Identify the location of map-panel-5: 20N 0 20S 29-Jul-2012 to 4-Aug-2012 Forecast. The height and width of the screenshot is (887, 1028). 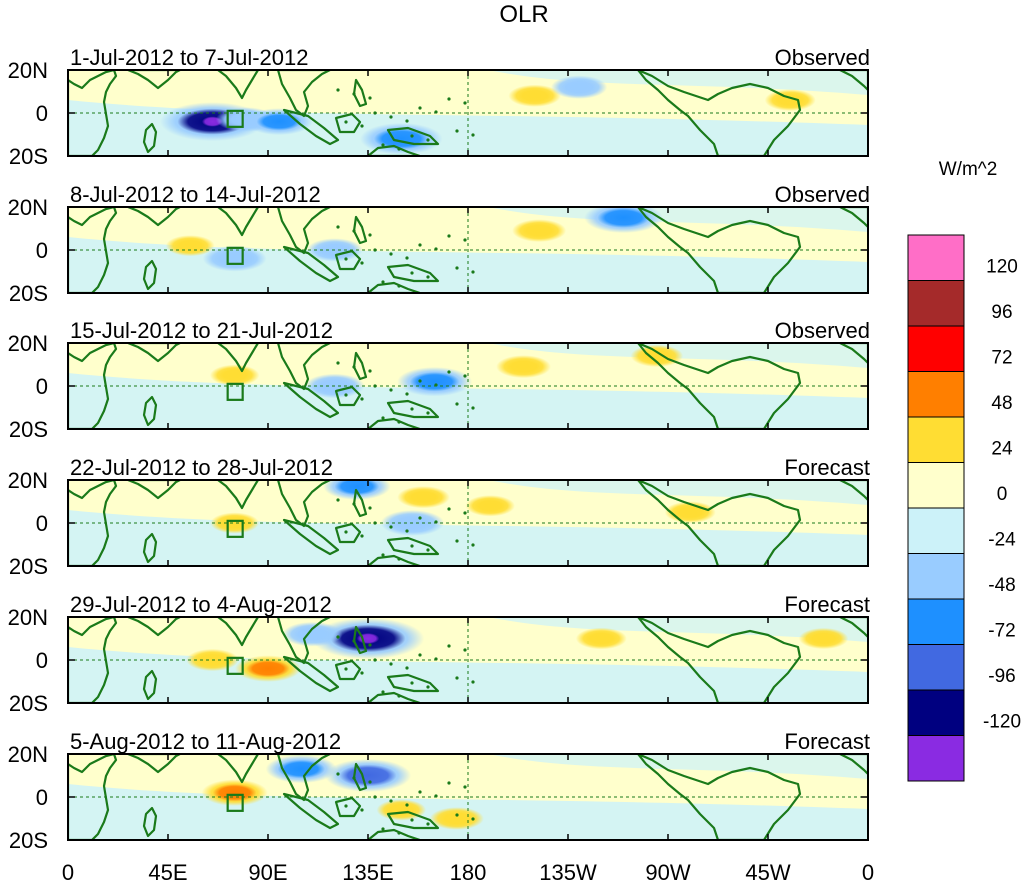
(439, 654).